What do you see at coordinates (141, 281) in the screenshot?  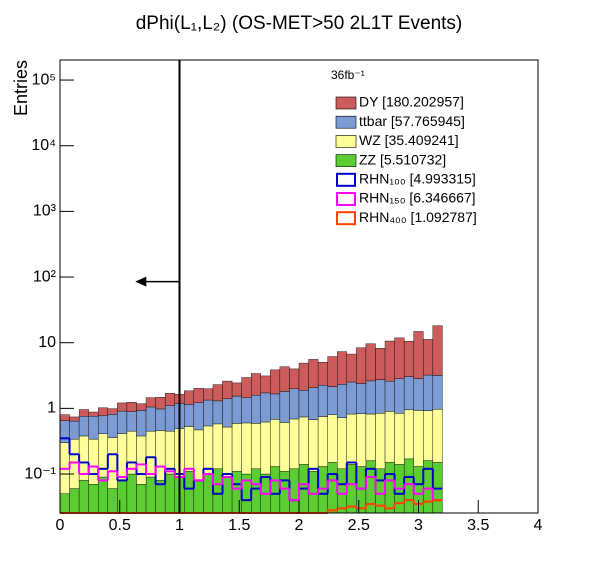 I see `cut-arrow-head` at bounding box center [141, 281].